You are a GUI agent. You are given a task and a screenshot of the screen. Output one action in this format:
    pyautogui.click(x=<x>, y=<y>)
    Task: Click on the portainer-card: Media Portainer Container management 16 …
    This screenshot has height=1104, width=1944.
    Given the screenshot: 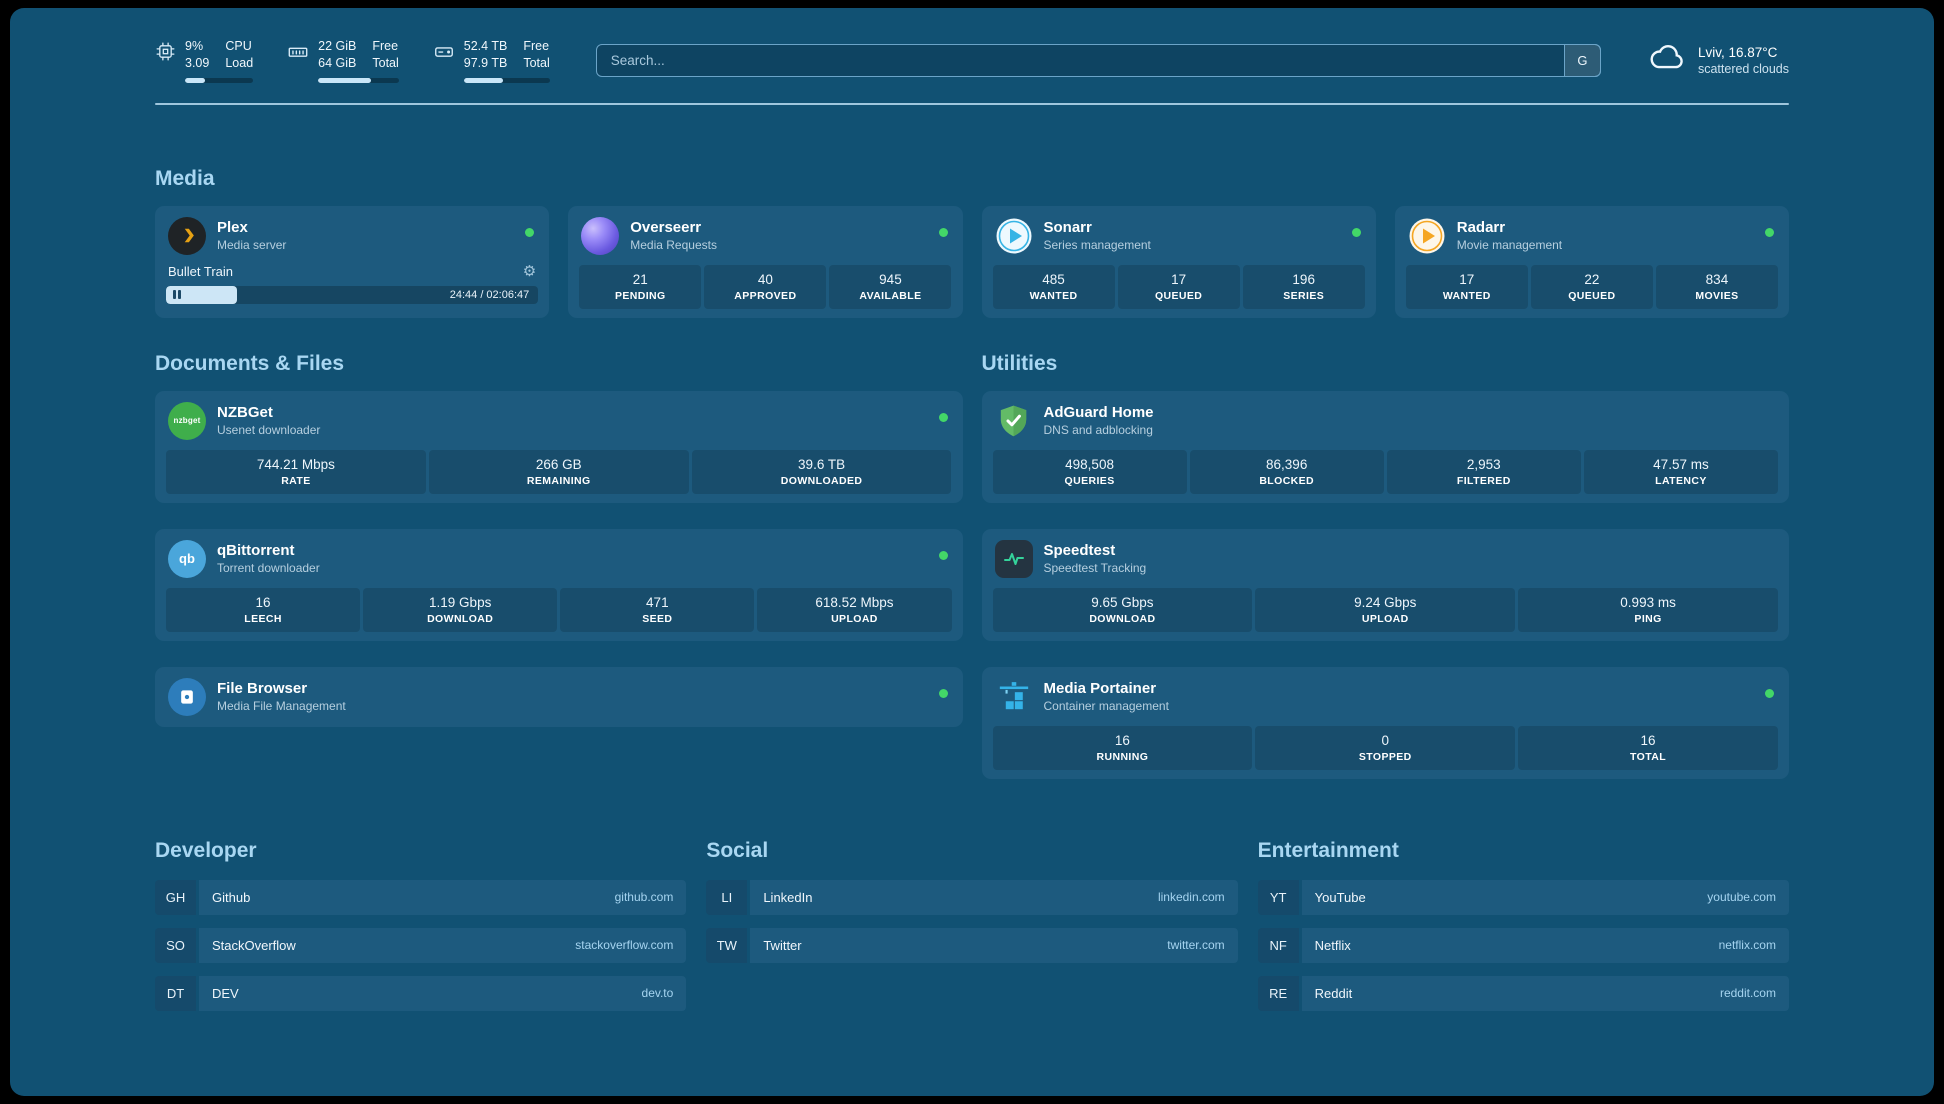 What is the action you would take?
    pyautogui.click(x=1385, y=722)
    